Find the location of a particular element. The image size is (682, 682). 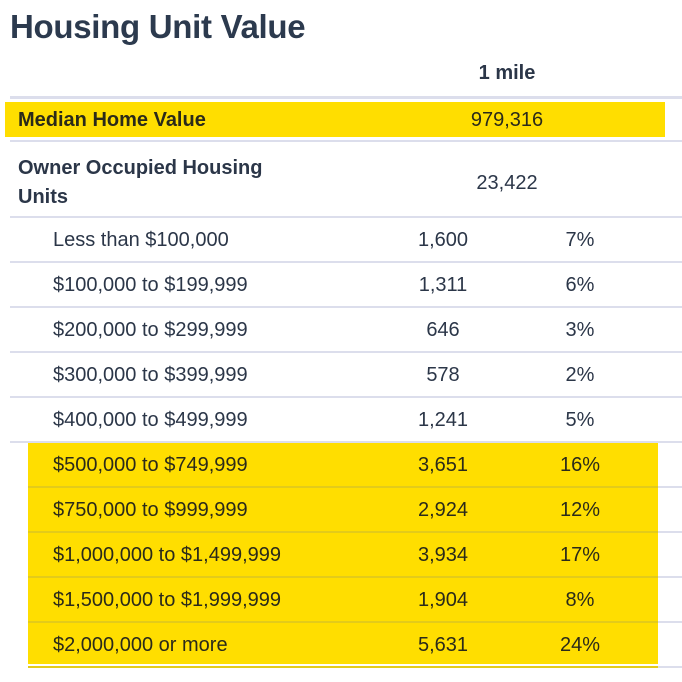

table-row: $2,000,000 or more 5,631 24% is located at coordinates (341, 645).